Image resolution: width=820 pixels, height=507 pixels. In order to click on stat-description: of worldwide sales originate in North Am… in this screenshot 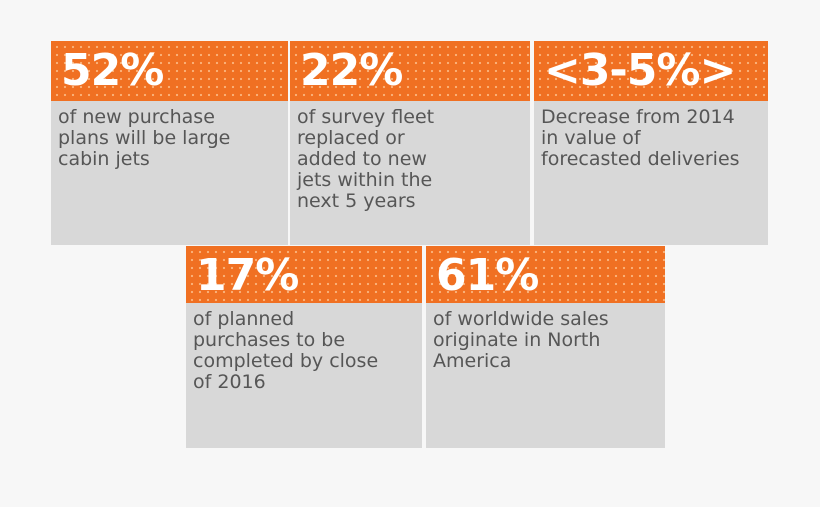, I will do `click(521, 340)`.